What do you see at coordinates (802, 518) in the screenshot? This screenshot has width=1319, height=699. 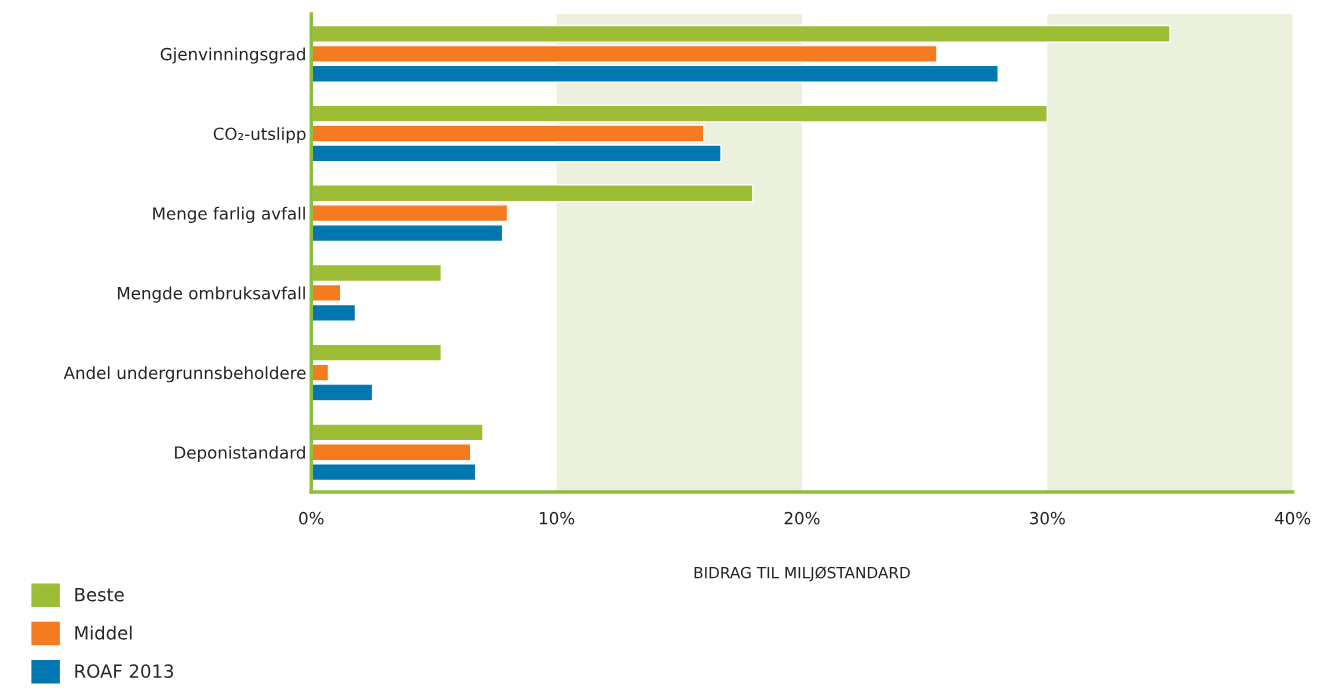 I see `x-tick-label: 20%` at bounding box center [802, 518].